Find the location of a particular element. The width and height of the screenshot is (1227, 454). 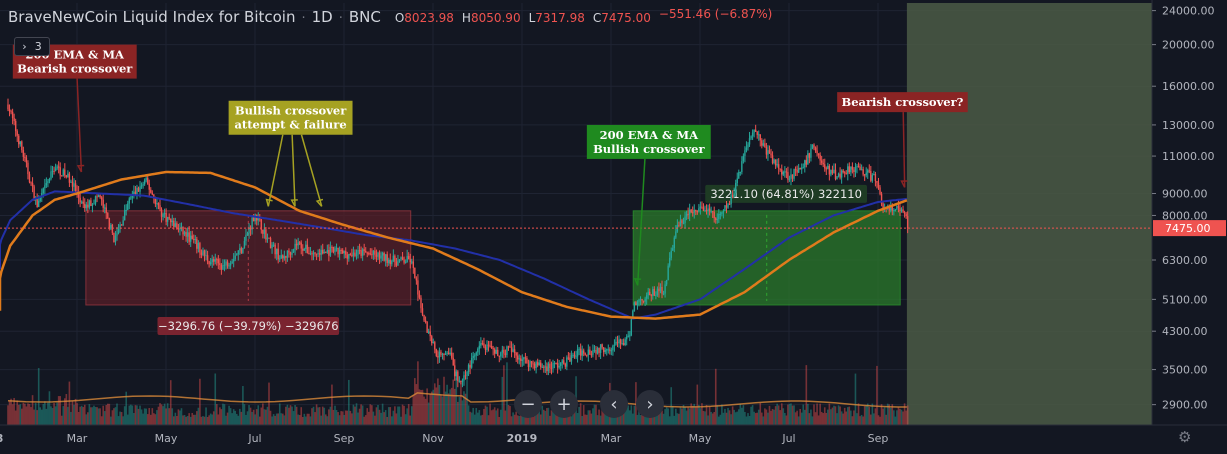

volume-ma-line is located at coordinates (457, 400).